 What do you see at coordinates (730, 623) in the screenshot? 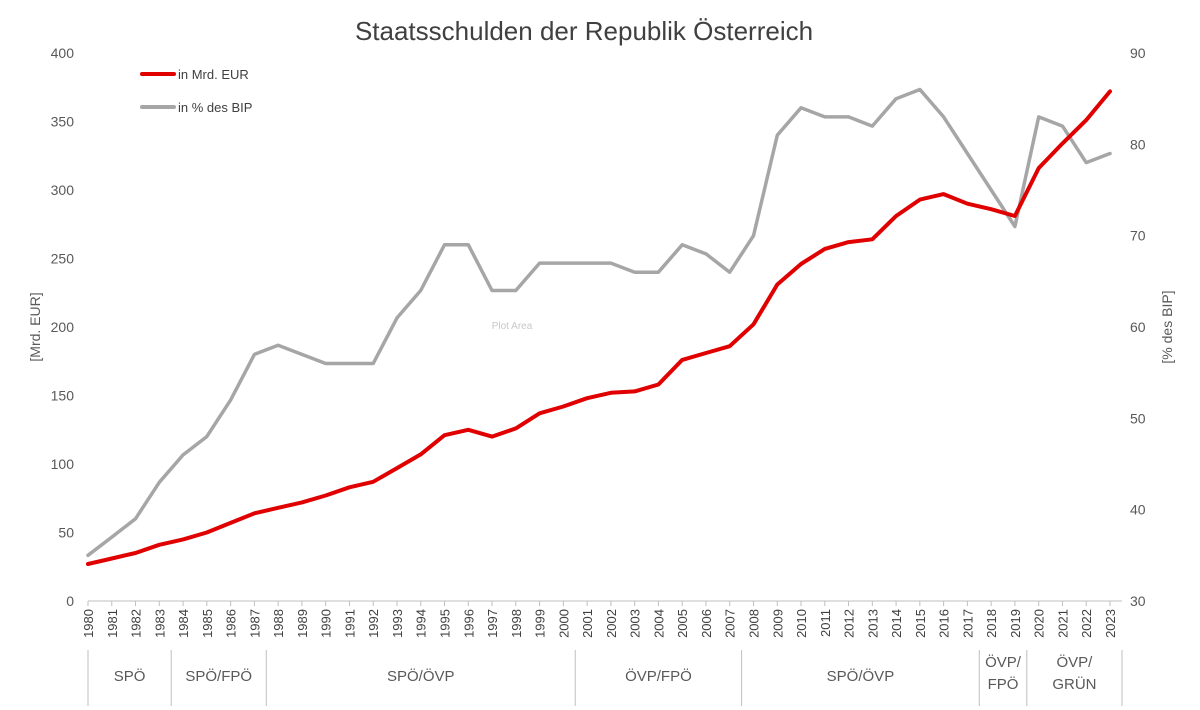
I see `x-tick-label: 2007` at bounding box center [730, 623].